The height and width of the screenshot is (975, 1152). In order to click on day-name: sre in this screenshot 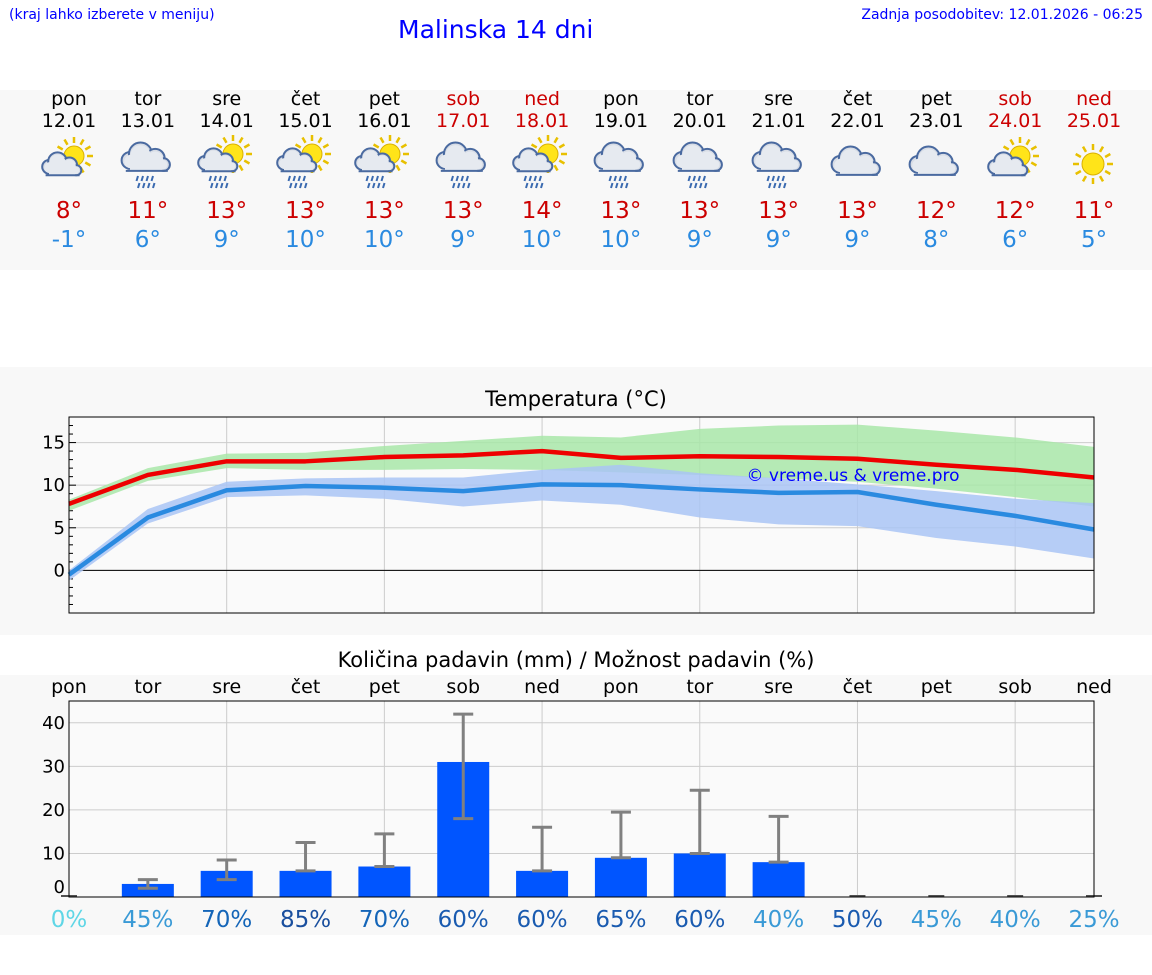, I will do `click(227, 99)`.